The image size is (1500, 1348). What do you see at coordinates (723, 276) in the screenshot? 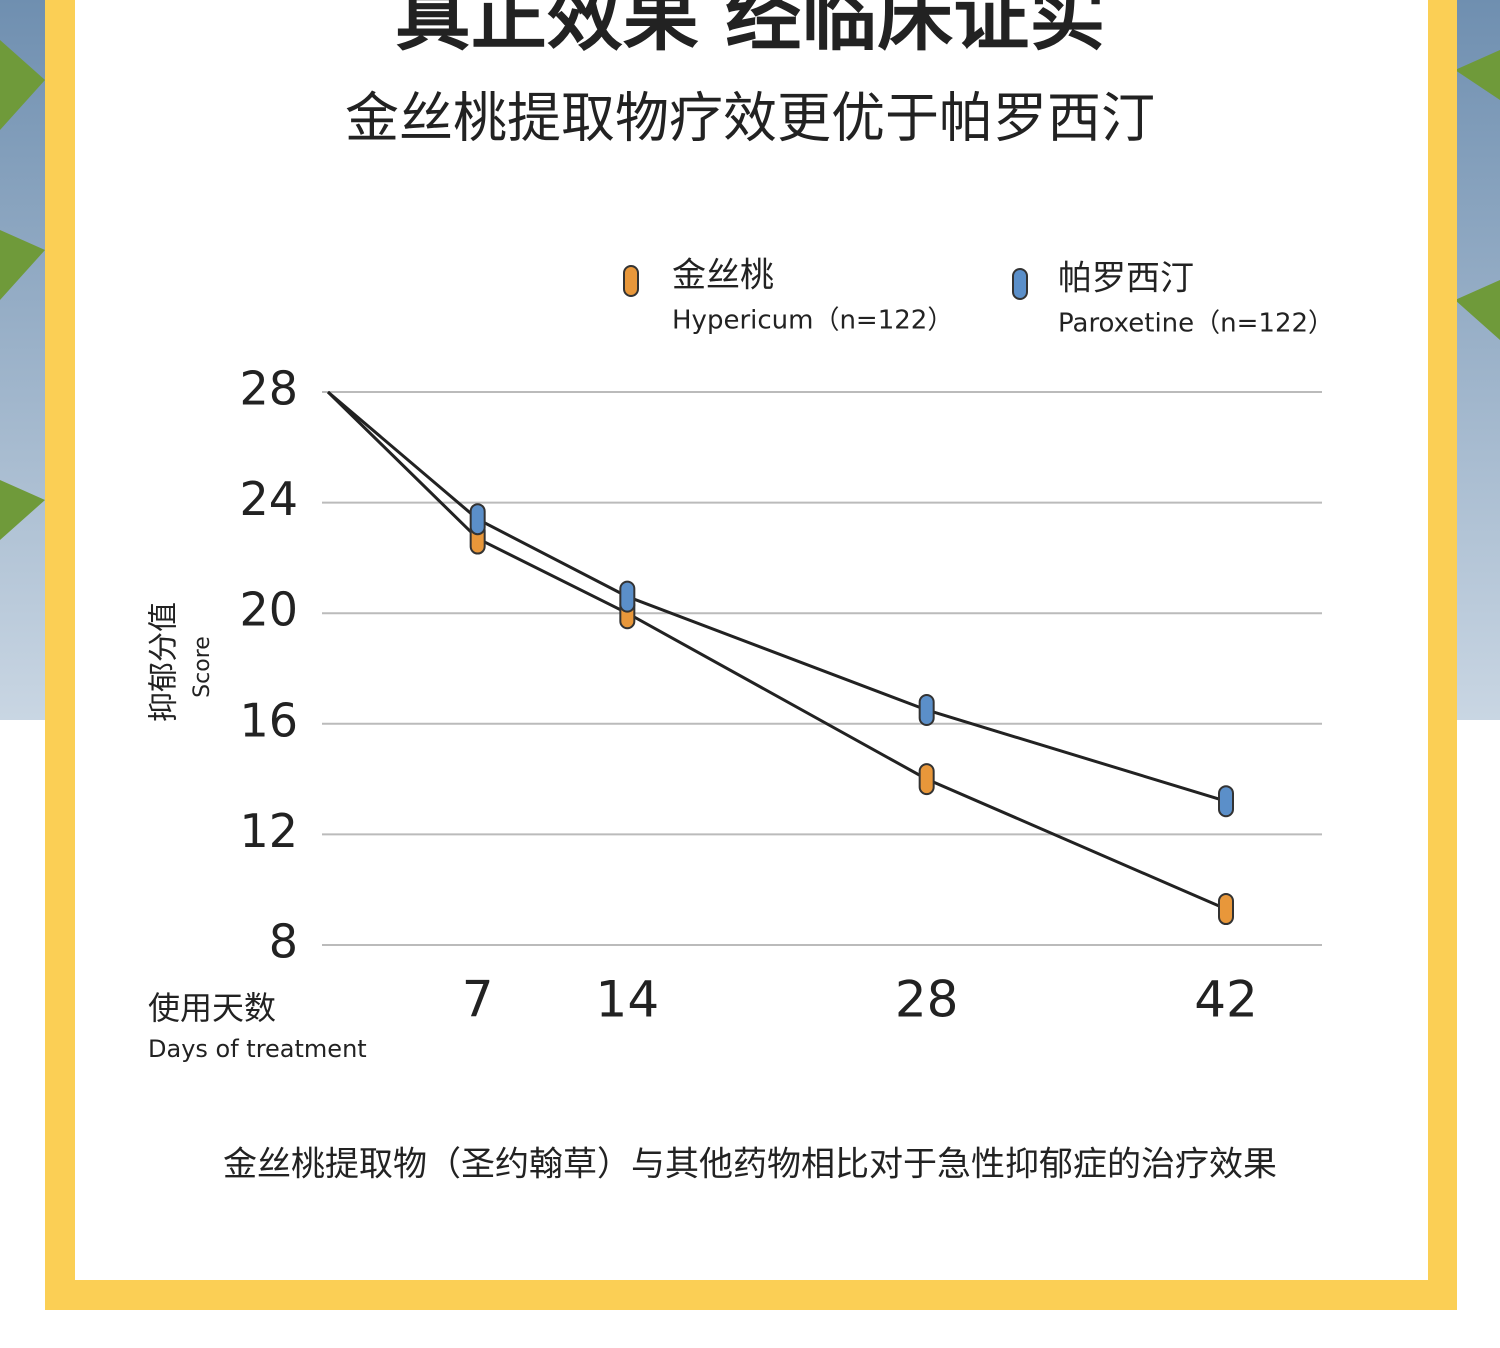
I see `legend-label: 金丝桃` at bounding box center [723, 276].